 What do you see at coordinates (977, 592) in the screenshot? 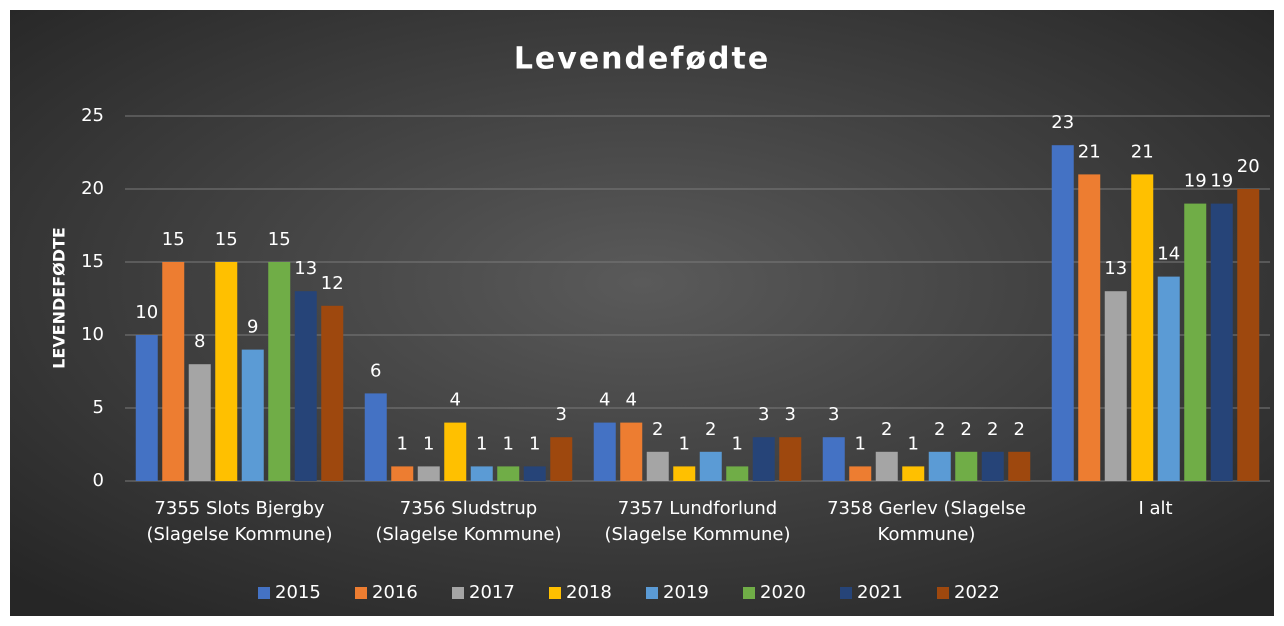
I see `legend-label: 2022` at bounding box center [977, 592].